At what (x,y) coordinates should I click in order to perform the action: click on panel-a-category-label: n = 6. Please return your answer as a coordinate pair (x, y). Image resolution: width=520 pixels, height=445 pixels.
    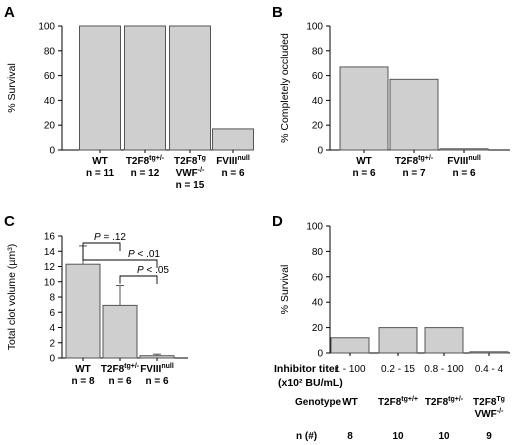
    Looking at the image, I should click on (233, 173).